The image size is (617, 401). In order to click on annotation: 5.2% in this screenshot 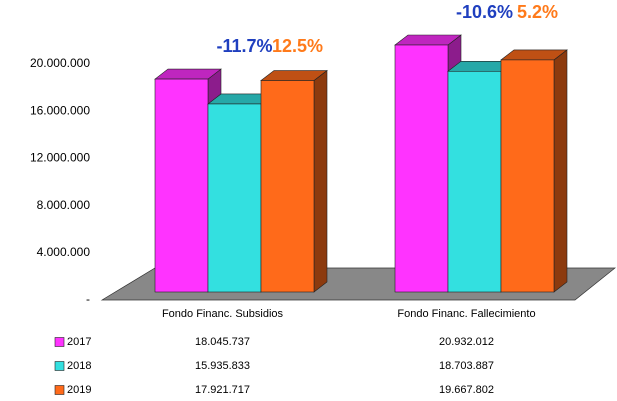, I will do `click(537, 12)`.